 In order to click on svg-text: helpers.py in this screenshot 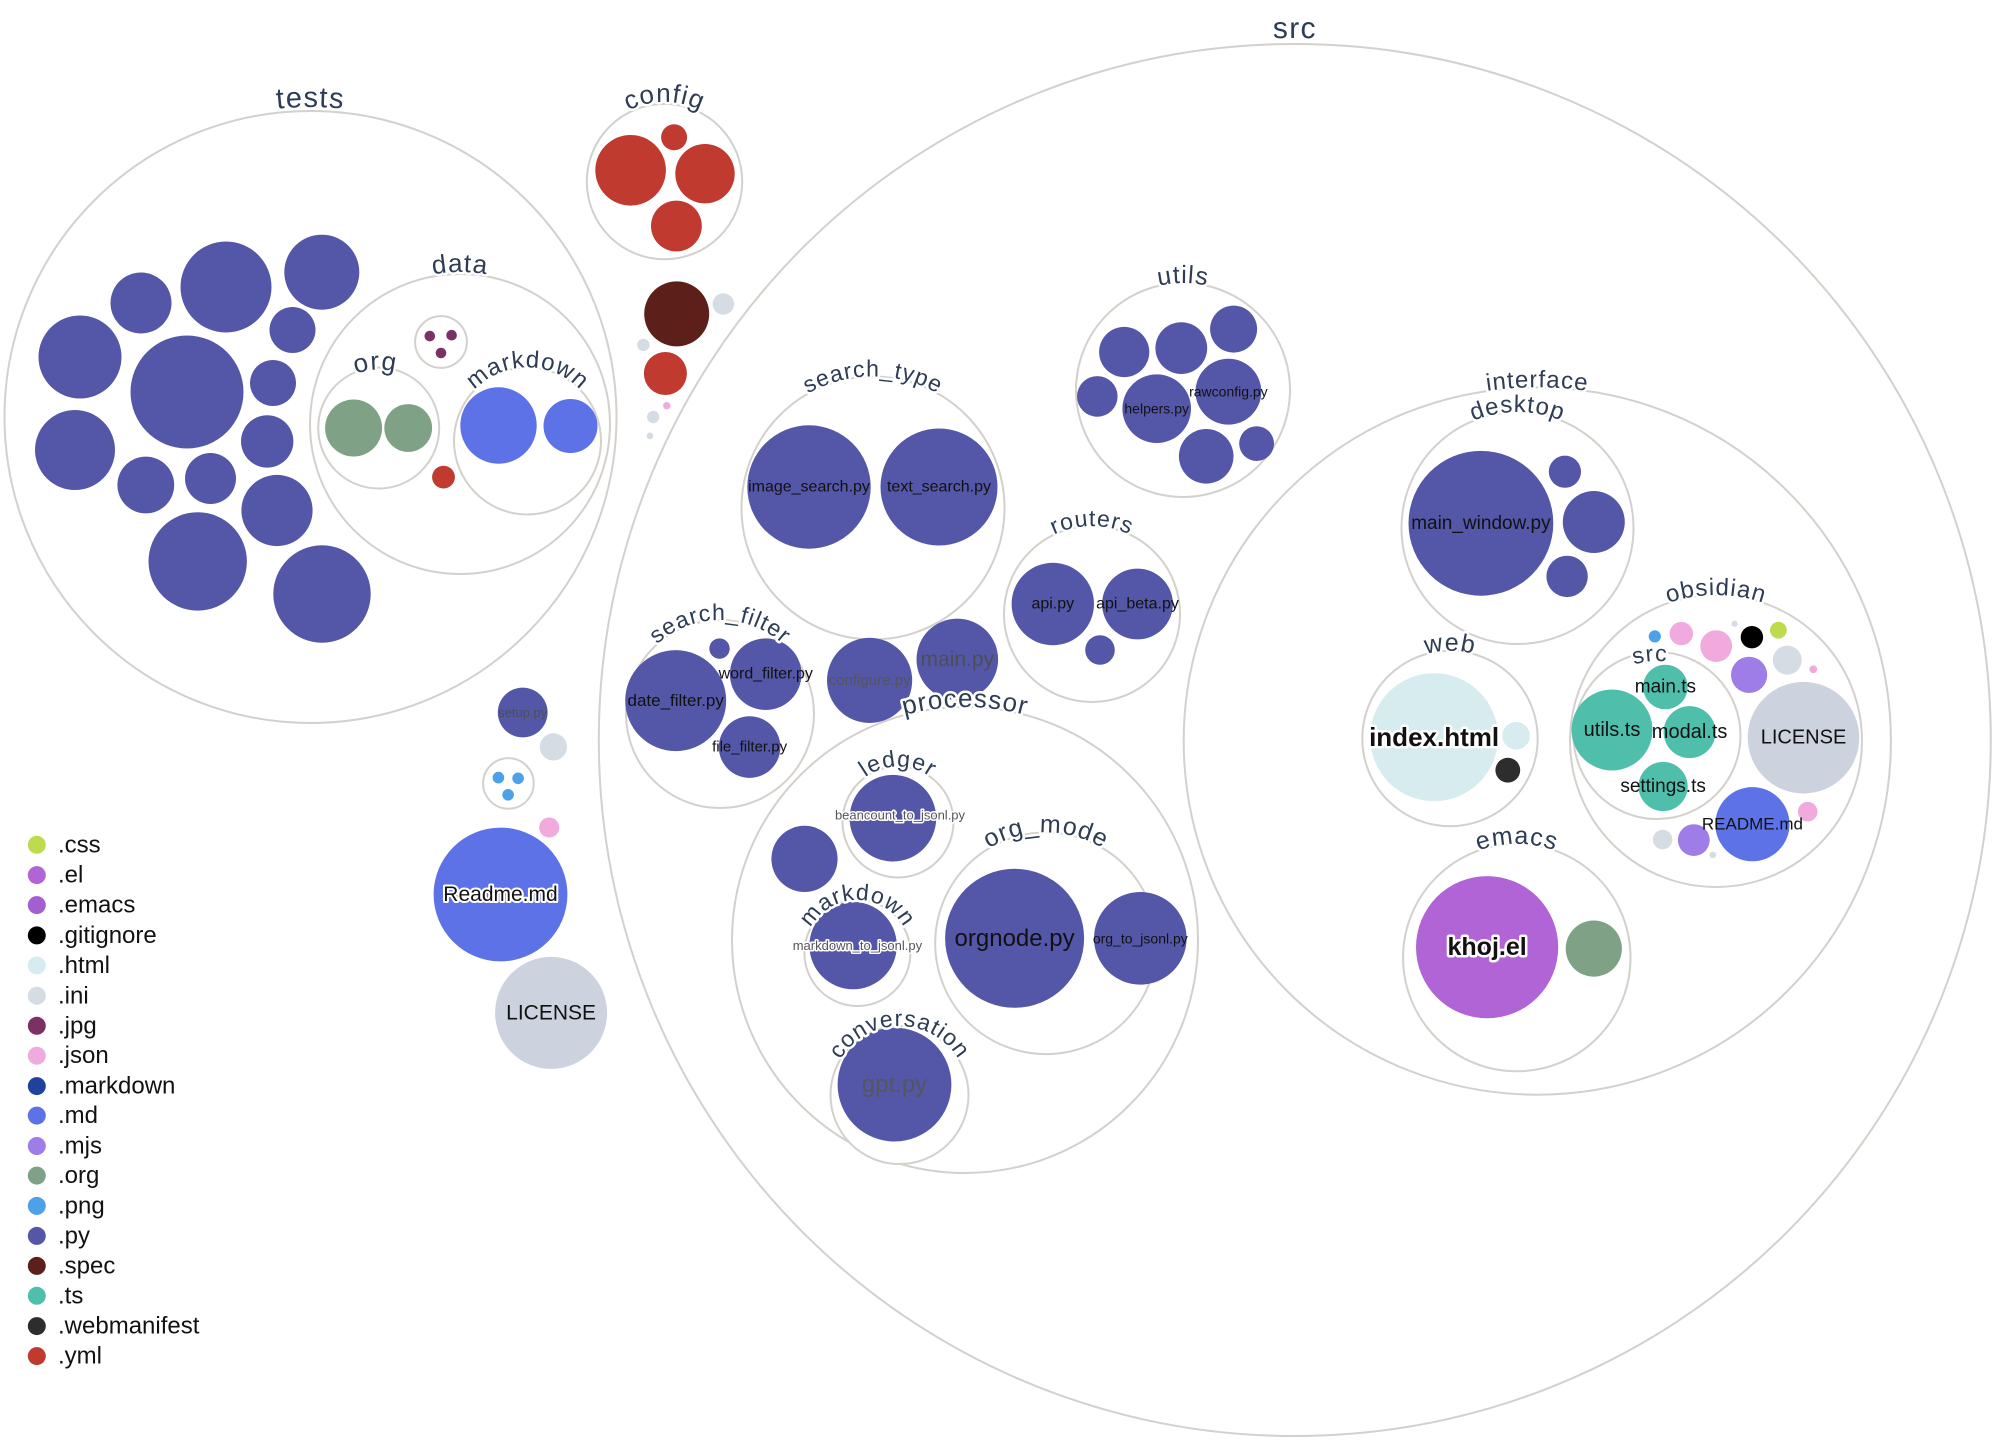, I will do `click(1156, 409)`.